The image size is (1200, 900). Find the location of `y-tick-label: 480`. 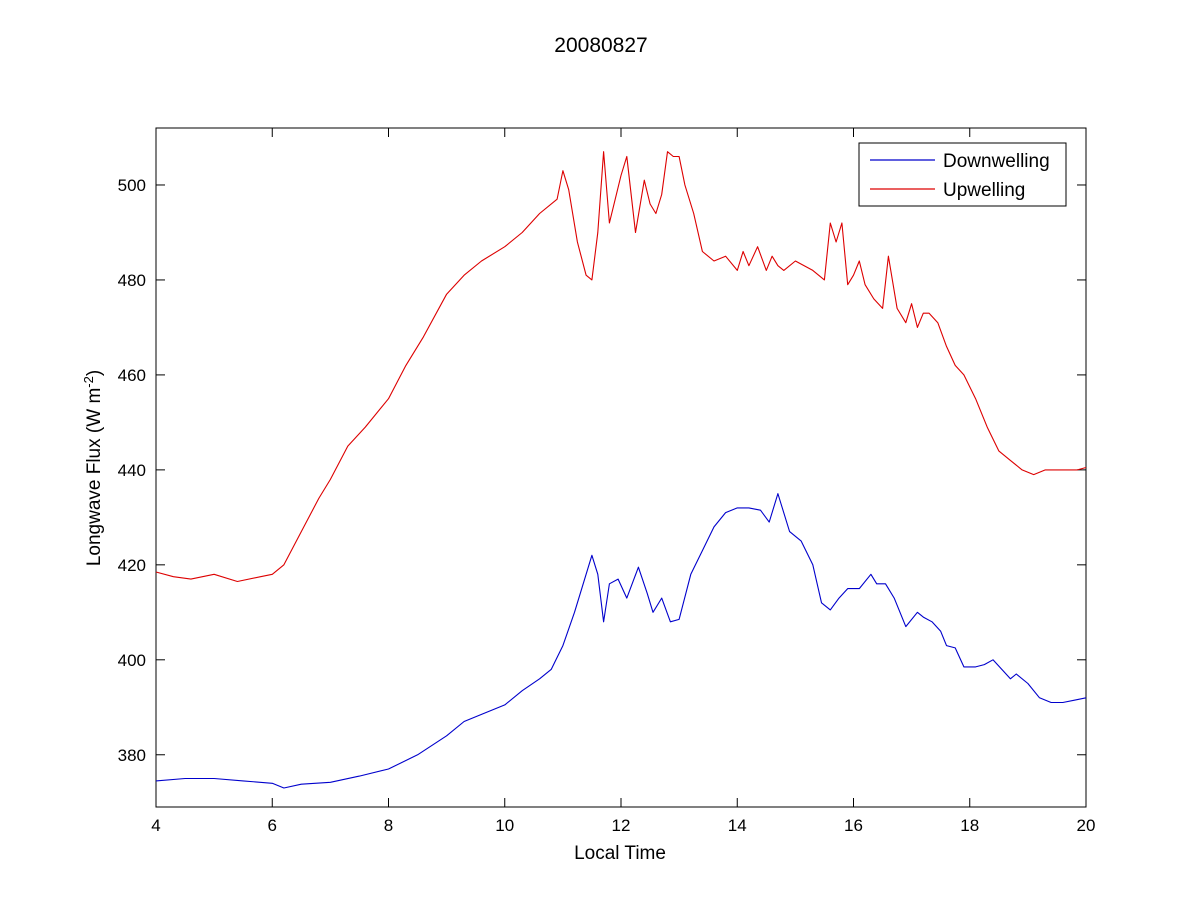

y-tick-label: 480 is located at coordinates (132, 280).